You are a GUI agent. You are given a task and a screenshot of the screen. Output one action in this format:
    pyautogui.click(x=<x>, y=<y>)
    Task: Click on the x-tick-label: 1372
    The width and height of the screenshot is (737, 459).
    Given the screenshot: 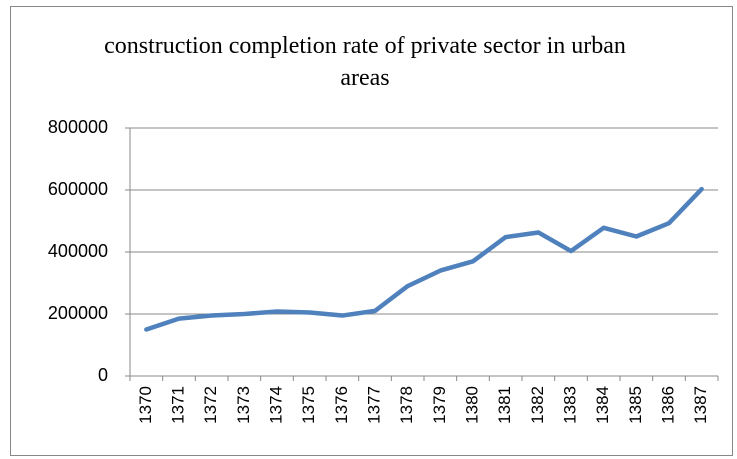 What is the action you would take?
    pyautogui.click(x=210, y=405)
    